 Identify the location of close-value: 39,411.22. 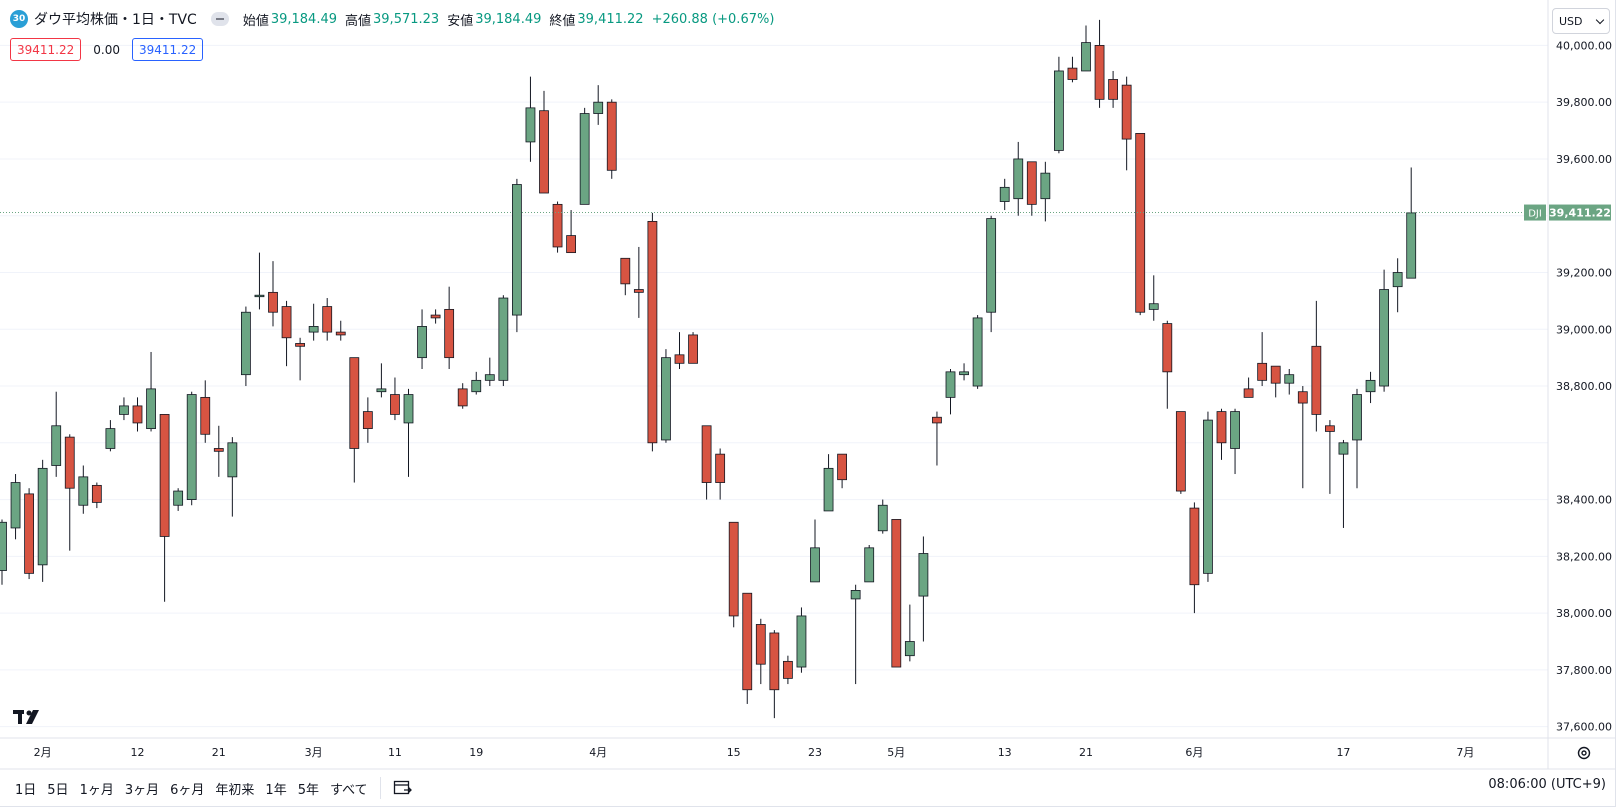
(610, 19).